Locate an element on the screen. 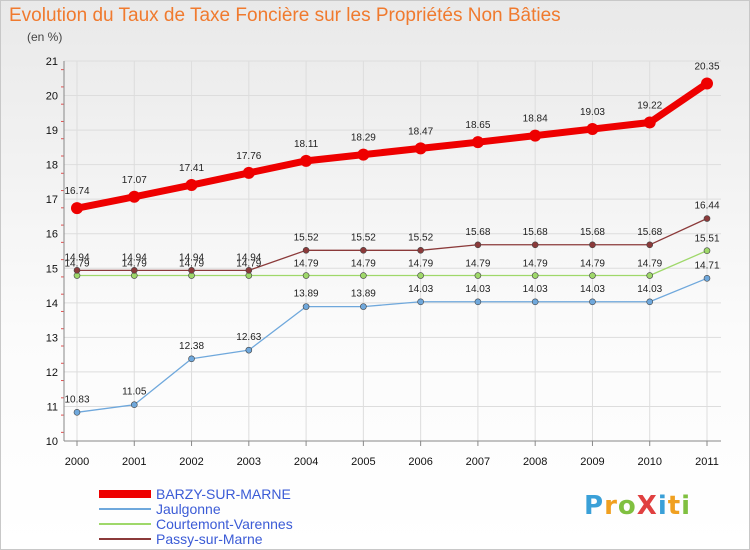 The width and height of the screenshot is (750, 550). data-label: 12.38 is located at coordinates (191, 346).